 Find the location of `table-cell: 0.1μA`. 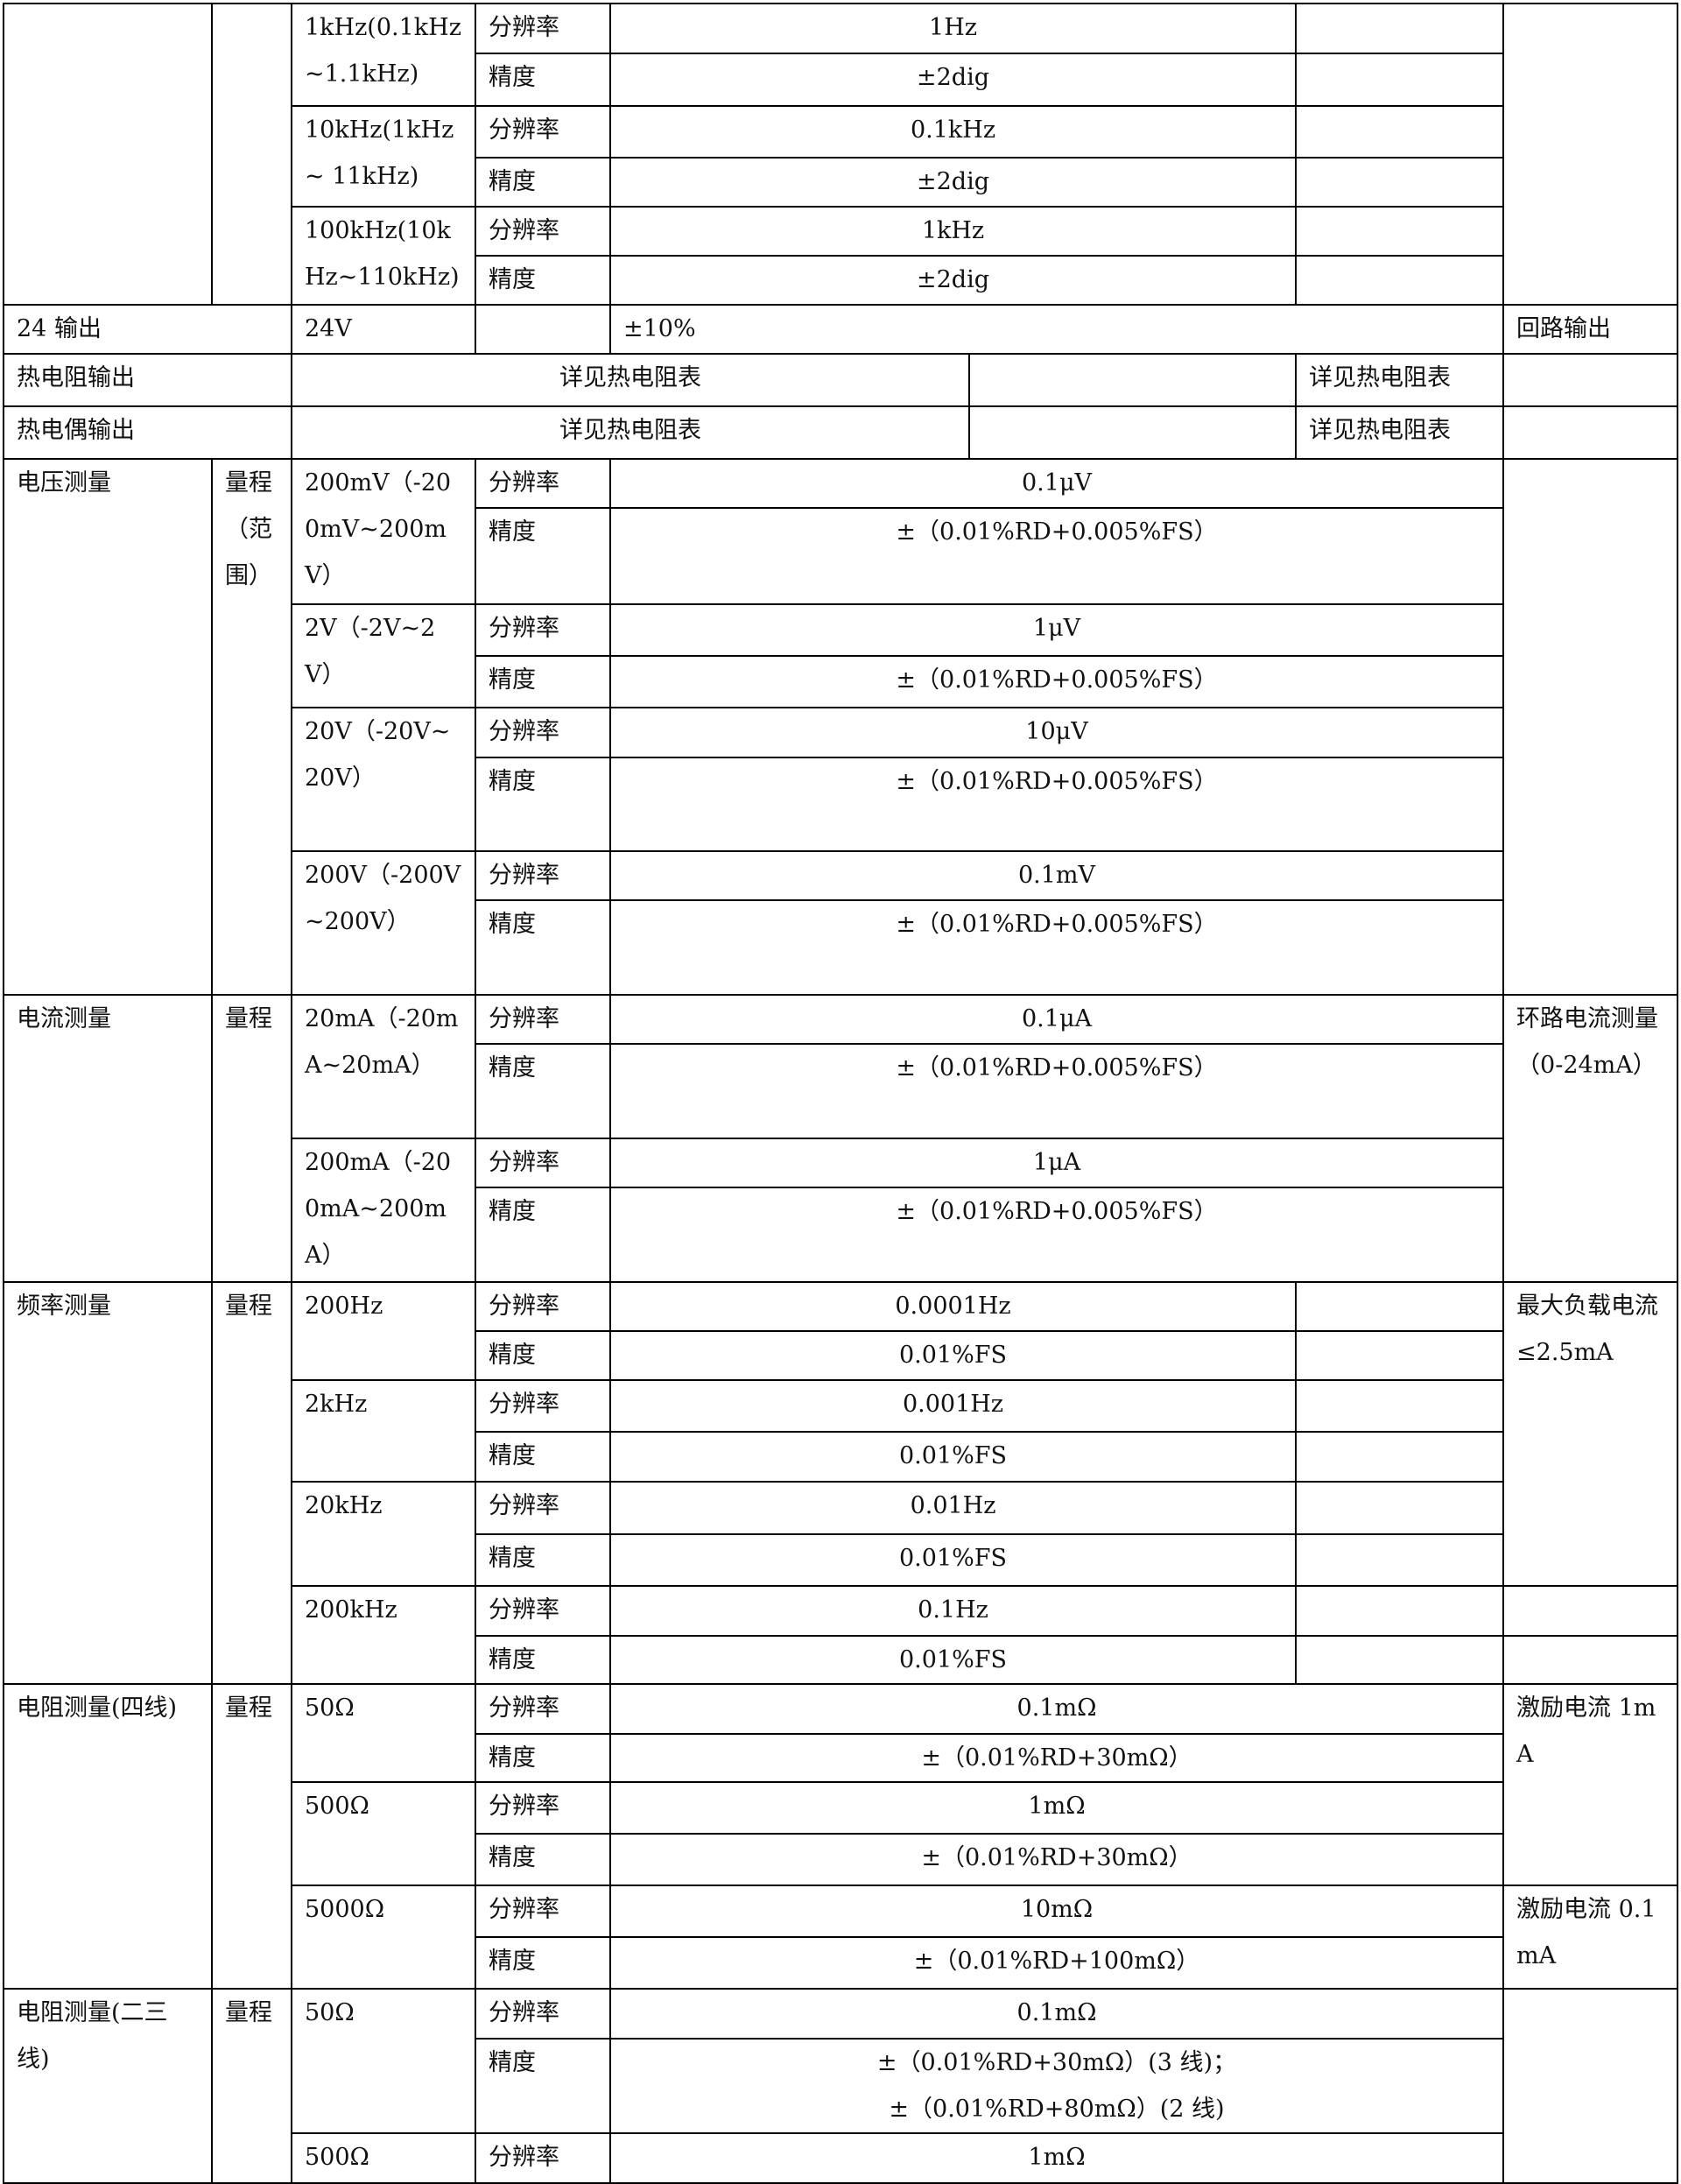

table-cell: 0.1μA is located at coordinates (1056, 1019).